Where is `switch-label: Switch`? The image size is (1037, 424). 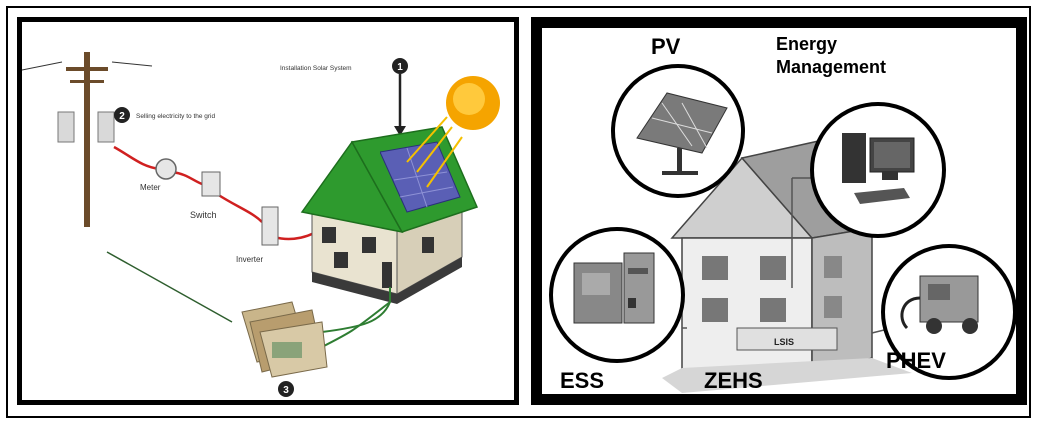
switch-label: Switch is located at coordinates (203, 215).